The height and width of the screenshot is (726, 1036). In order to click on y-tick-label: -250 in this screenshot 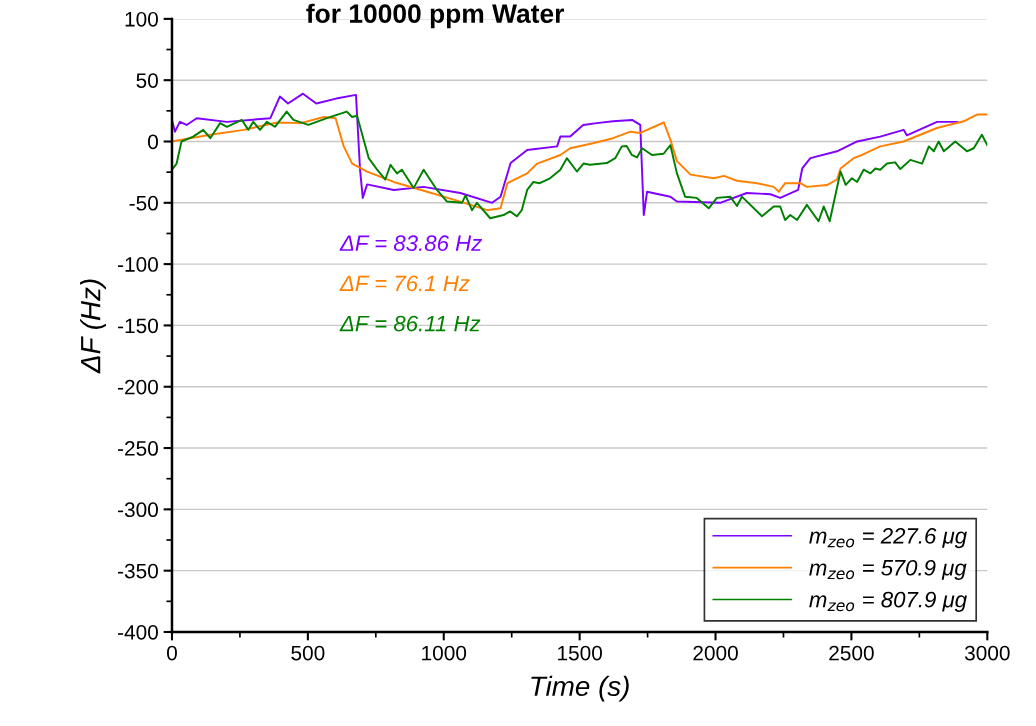, I will do `click(138, 448)`.